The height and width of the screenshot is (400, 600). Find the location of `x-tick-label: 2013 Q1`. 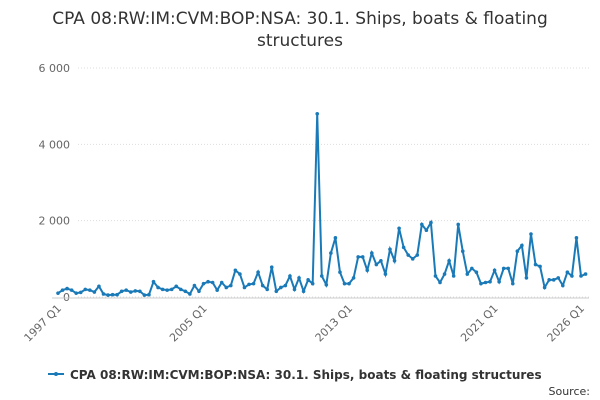

x-tick-label: 2013 Q1 is located at coordinates (334, 323).